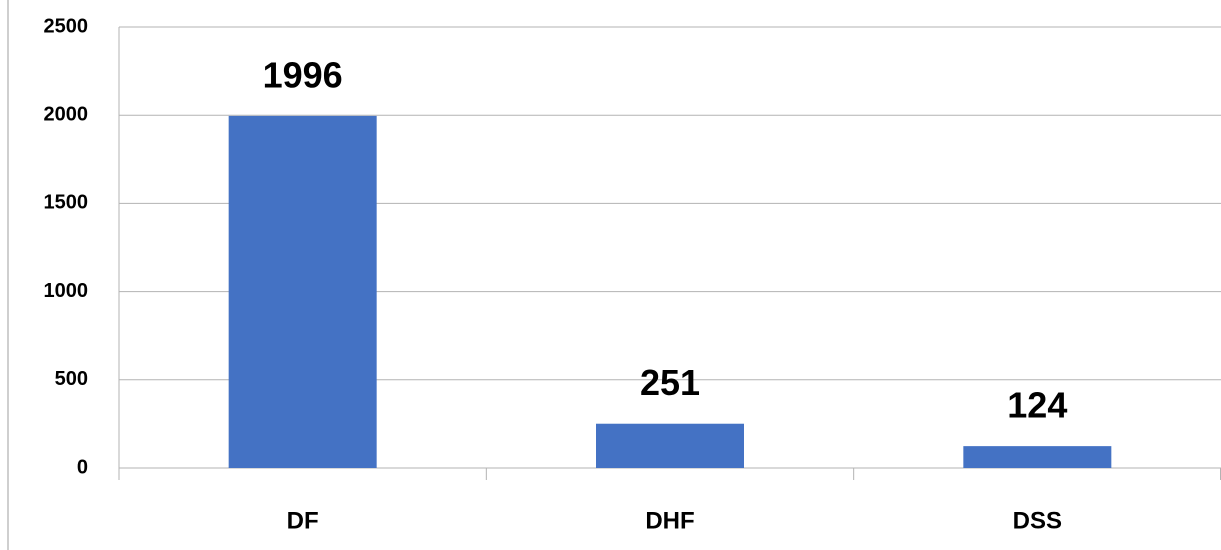 Image resolution: width=1221 pixels, height=550 pixels. Describe the element at coordinates (66, 114) in the screenshot. I see `y-tick-label: 2000` at that location.